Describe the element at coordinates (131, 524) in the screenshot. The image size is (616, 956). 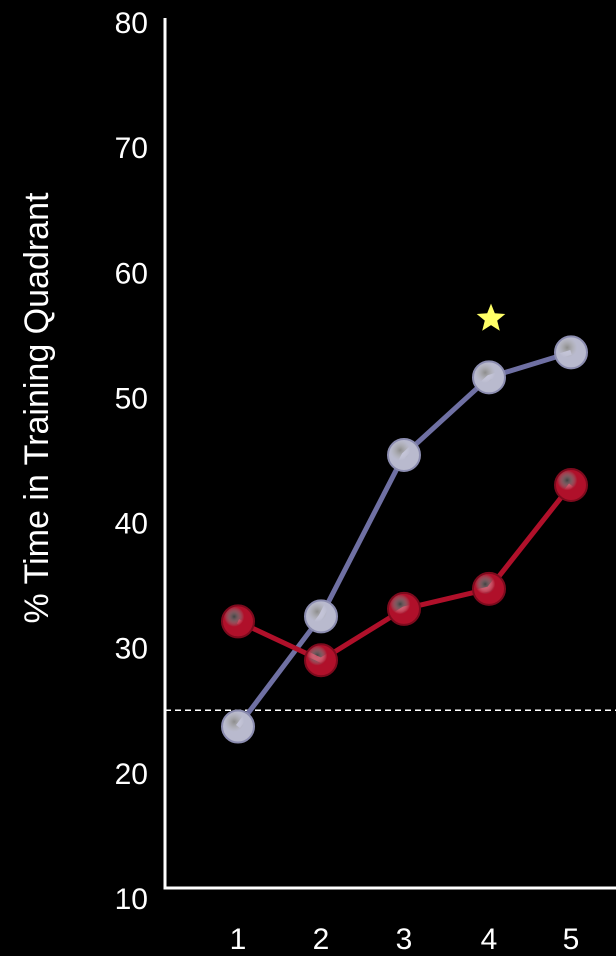
I see `y-tick-label: 40` at that location.